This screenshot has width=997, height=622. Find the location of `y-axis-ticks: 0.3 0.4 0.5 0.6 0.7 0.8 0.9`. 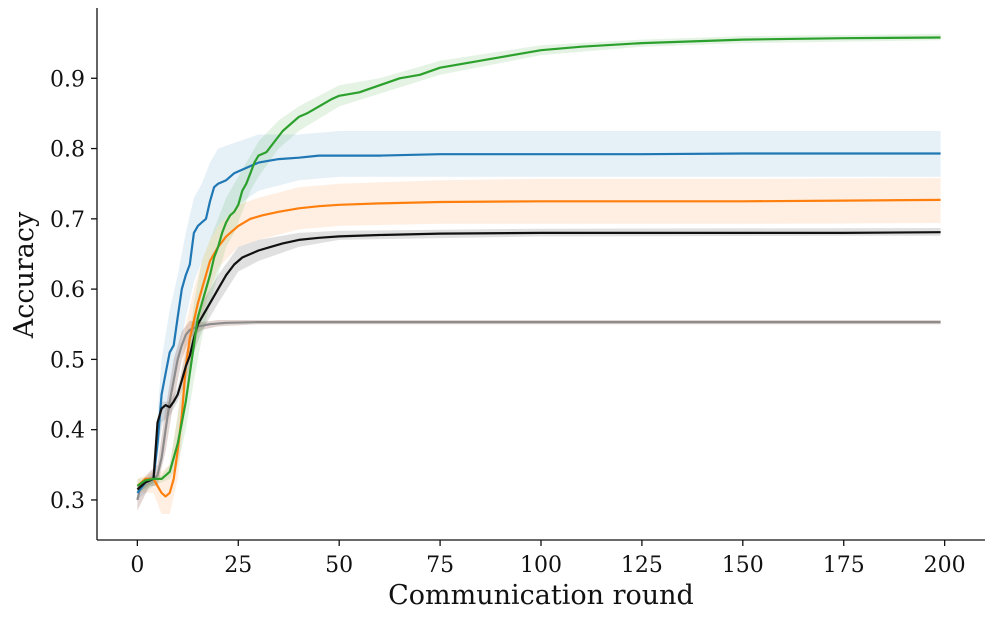

y-axis-ticks: 0.3 0.4 0.5 0.6 0.7 0.8 0.9 is located at coordinates (73, 290).